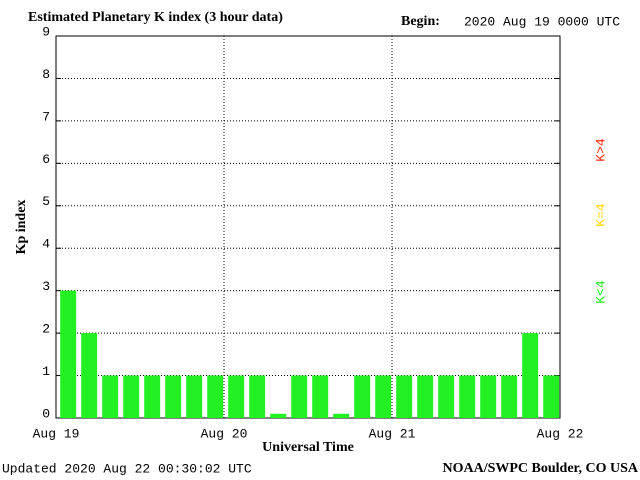 This screenshot has width=640, height=480. Describe the element at coordinates (21, 227) in the screenshot. I see `y-axis-label: Kp index` at that location.